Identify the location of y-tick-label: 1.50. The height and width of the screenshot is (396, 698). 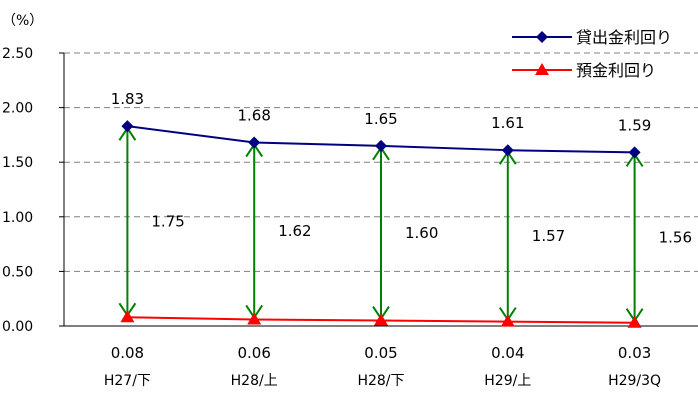
(17, 163).